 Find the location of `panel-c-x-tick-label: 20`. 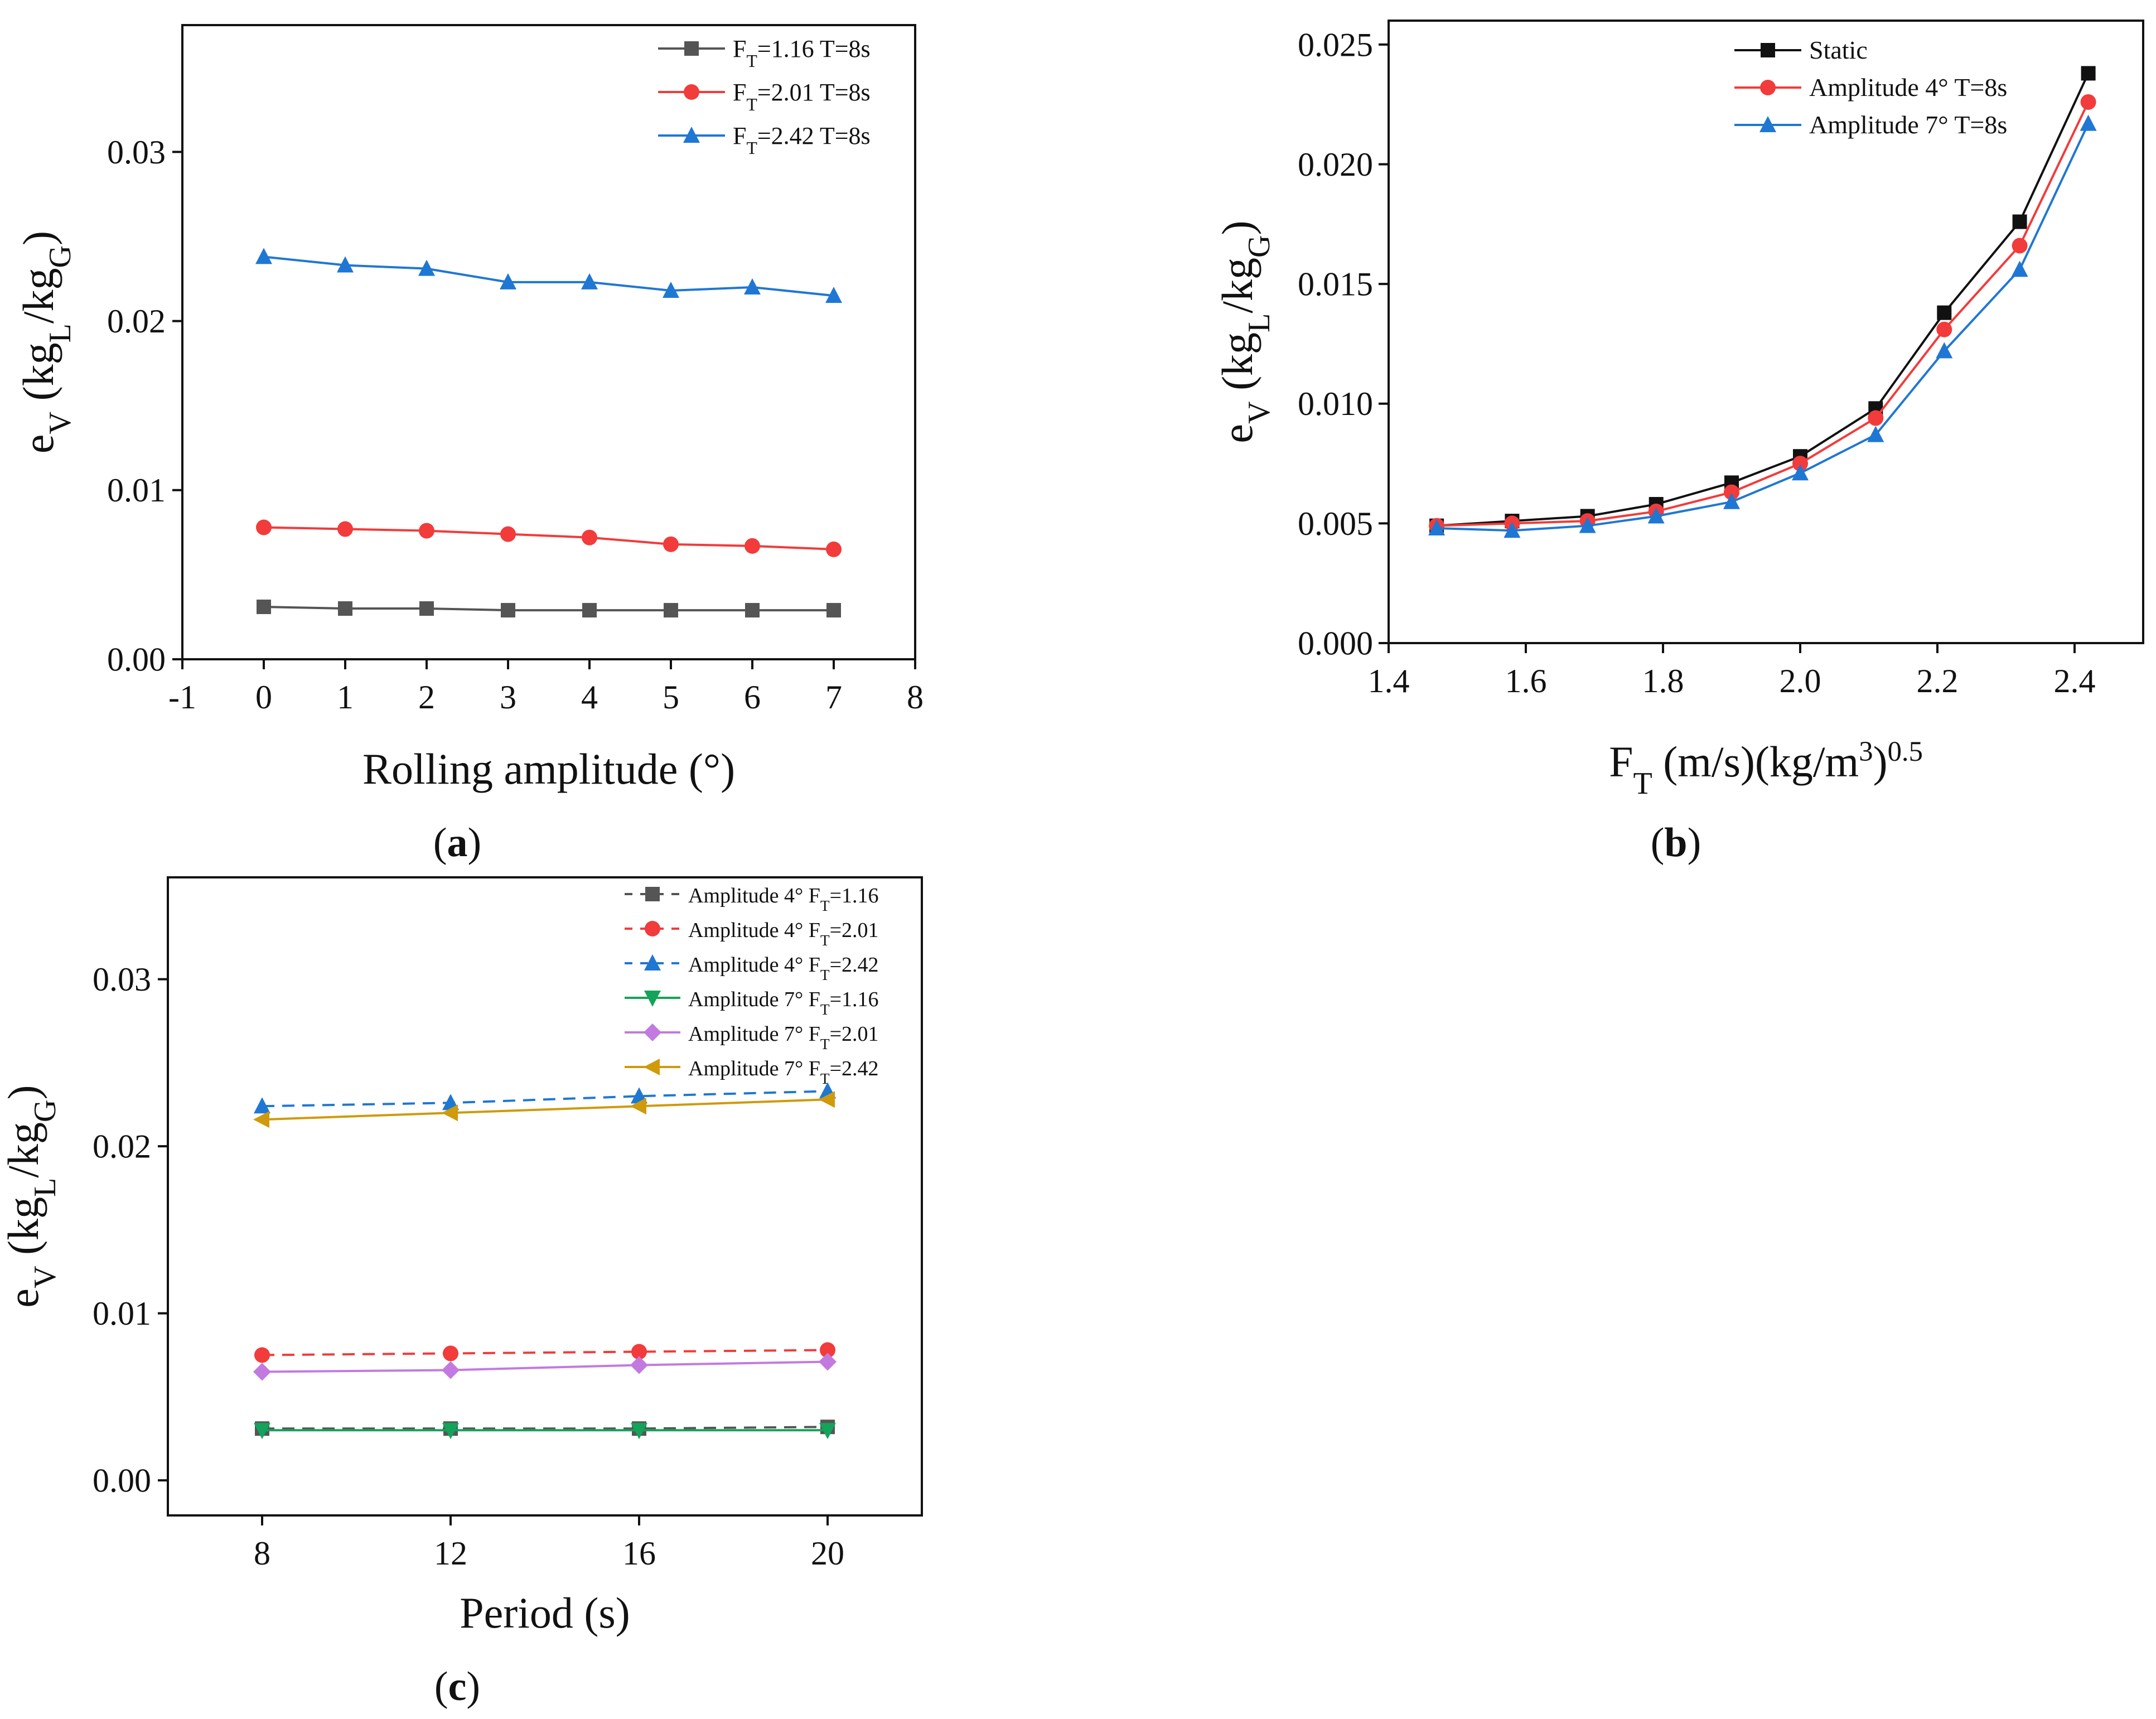

panel-c-x-tick-label: 20 is located at coordinates (827, 1554).